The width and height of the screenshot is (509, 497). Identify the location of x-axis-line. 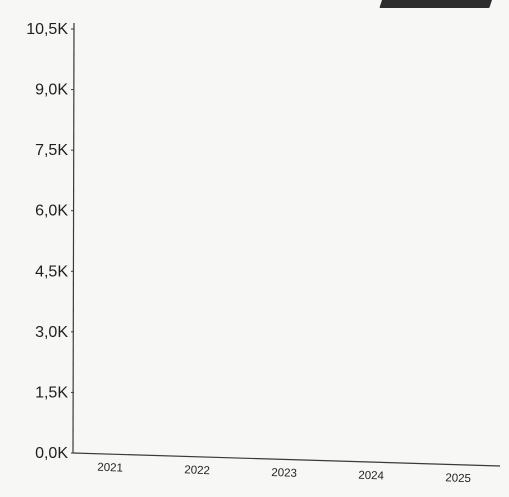
(286, 459).